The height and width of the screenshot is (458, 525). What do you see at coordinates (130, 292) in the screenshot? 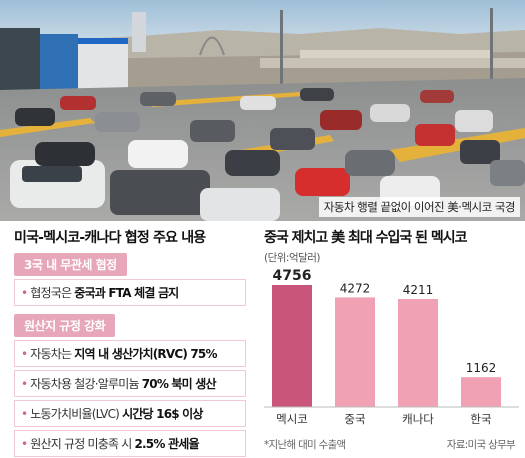
I see `agreement-item: • 협정국은 중국과 FTA 체결 금지` at bounding box center [130, 292].